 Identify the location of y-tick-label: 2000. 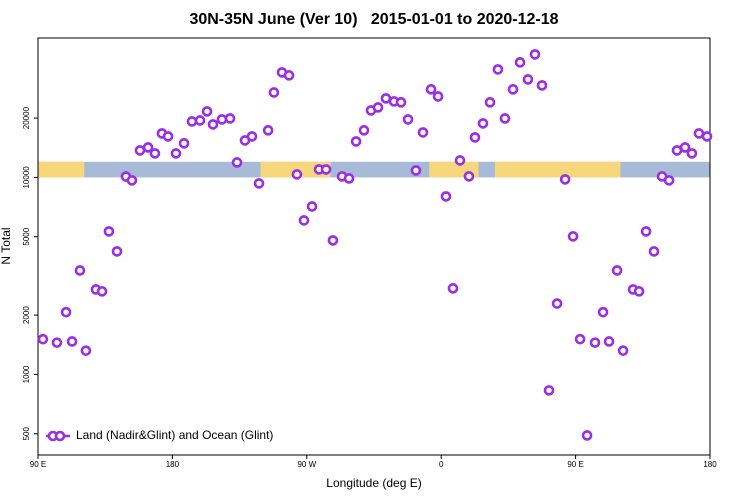
(26, 315).